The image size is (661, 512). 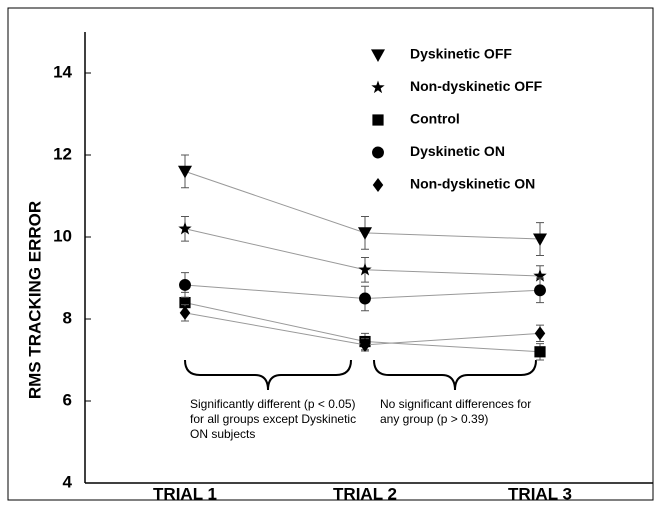 What do you see at coordinates (34, 300) in the screenshot?
I see `y-axis-label: RMS TRACKING ERROR` at bounding box center [34, 300].